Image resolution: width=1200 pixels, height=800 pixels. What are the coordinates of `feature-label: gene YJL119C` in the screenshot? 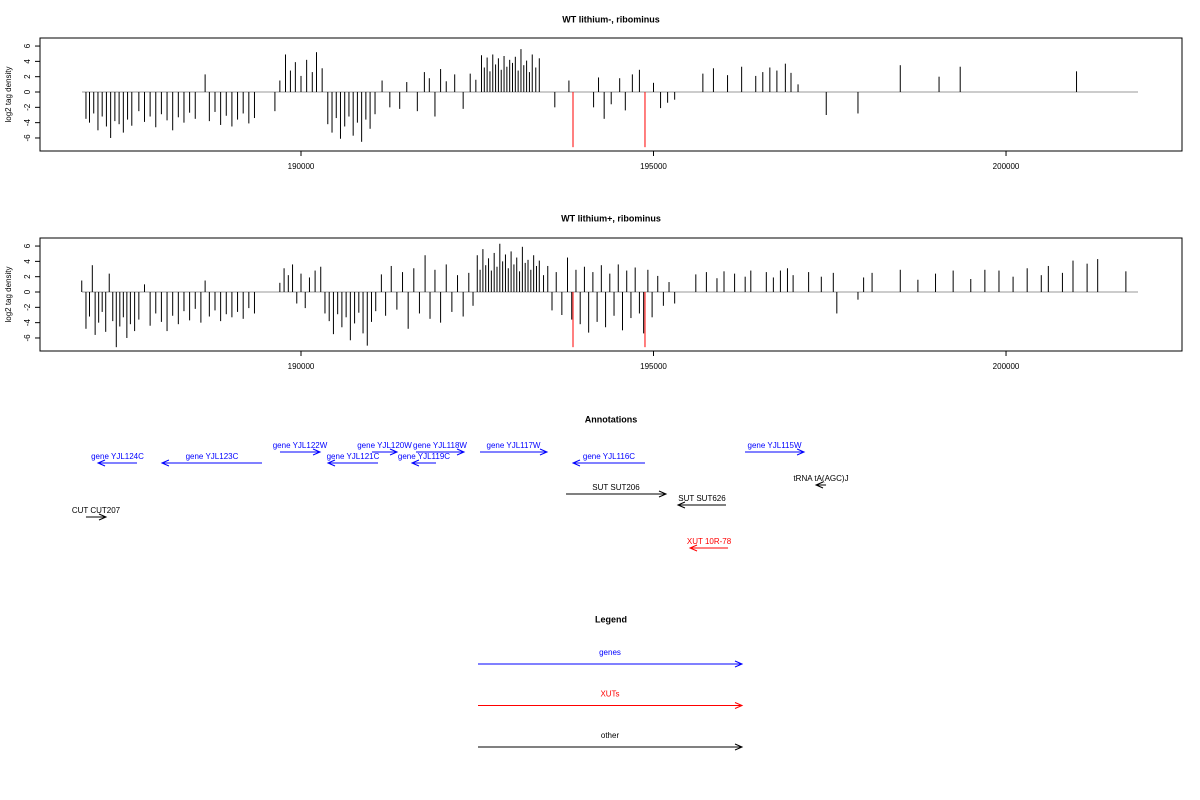 It's located at (424, 456).